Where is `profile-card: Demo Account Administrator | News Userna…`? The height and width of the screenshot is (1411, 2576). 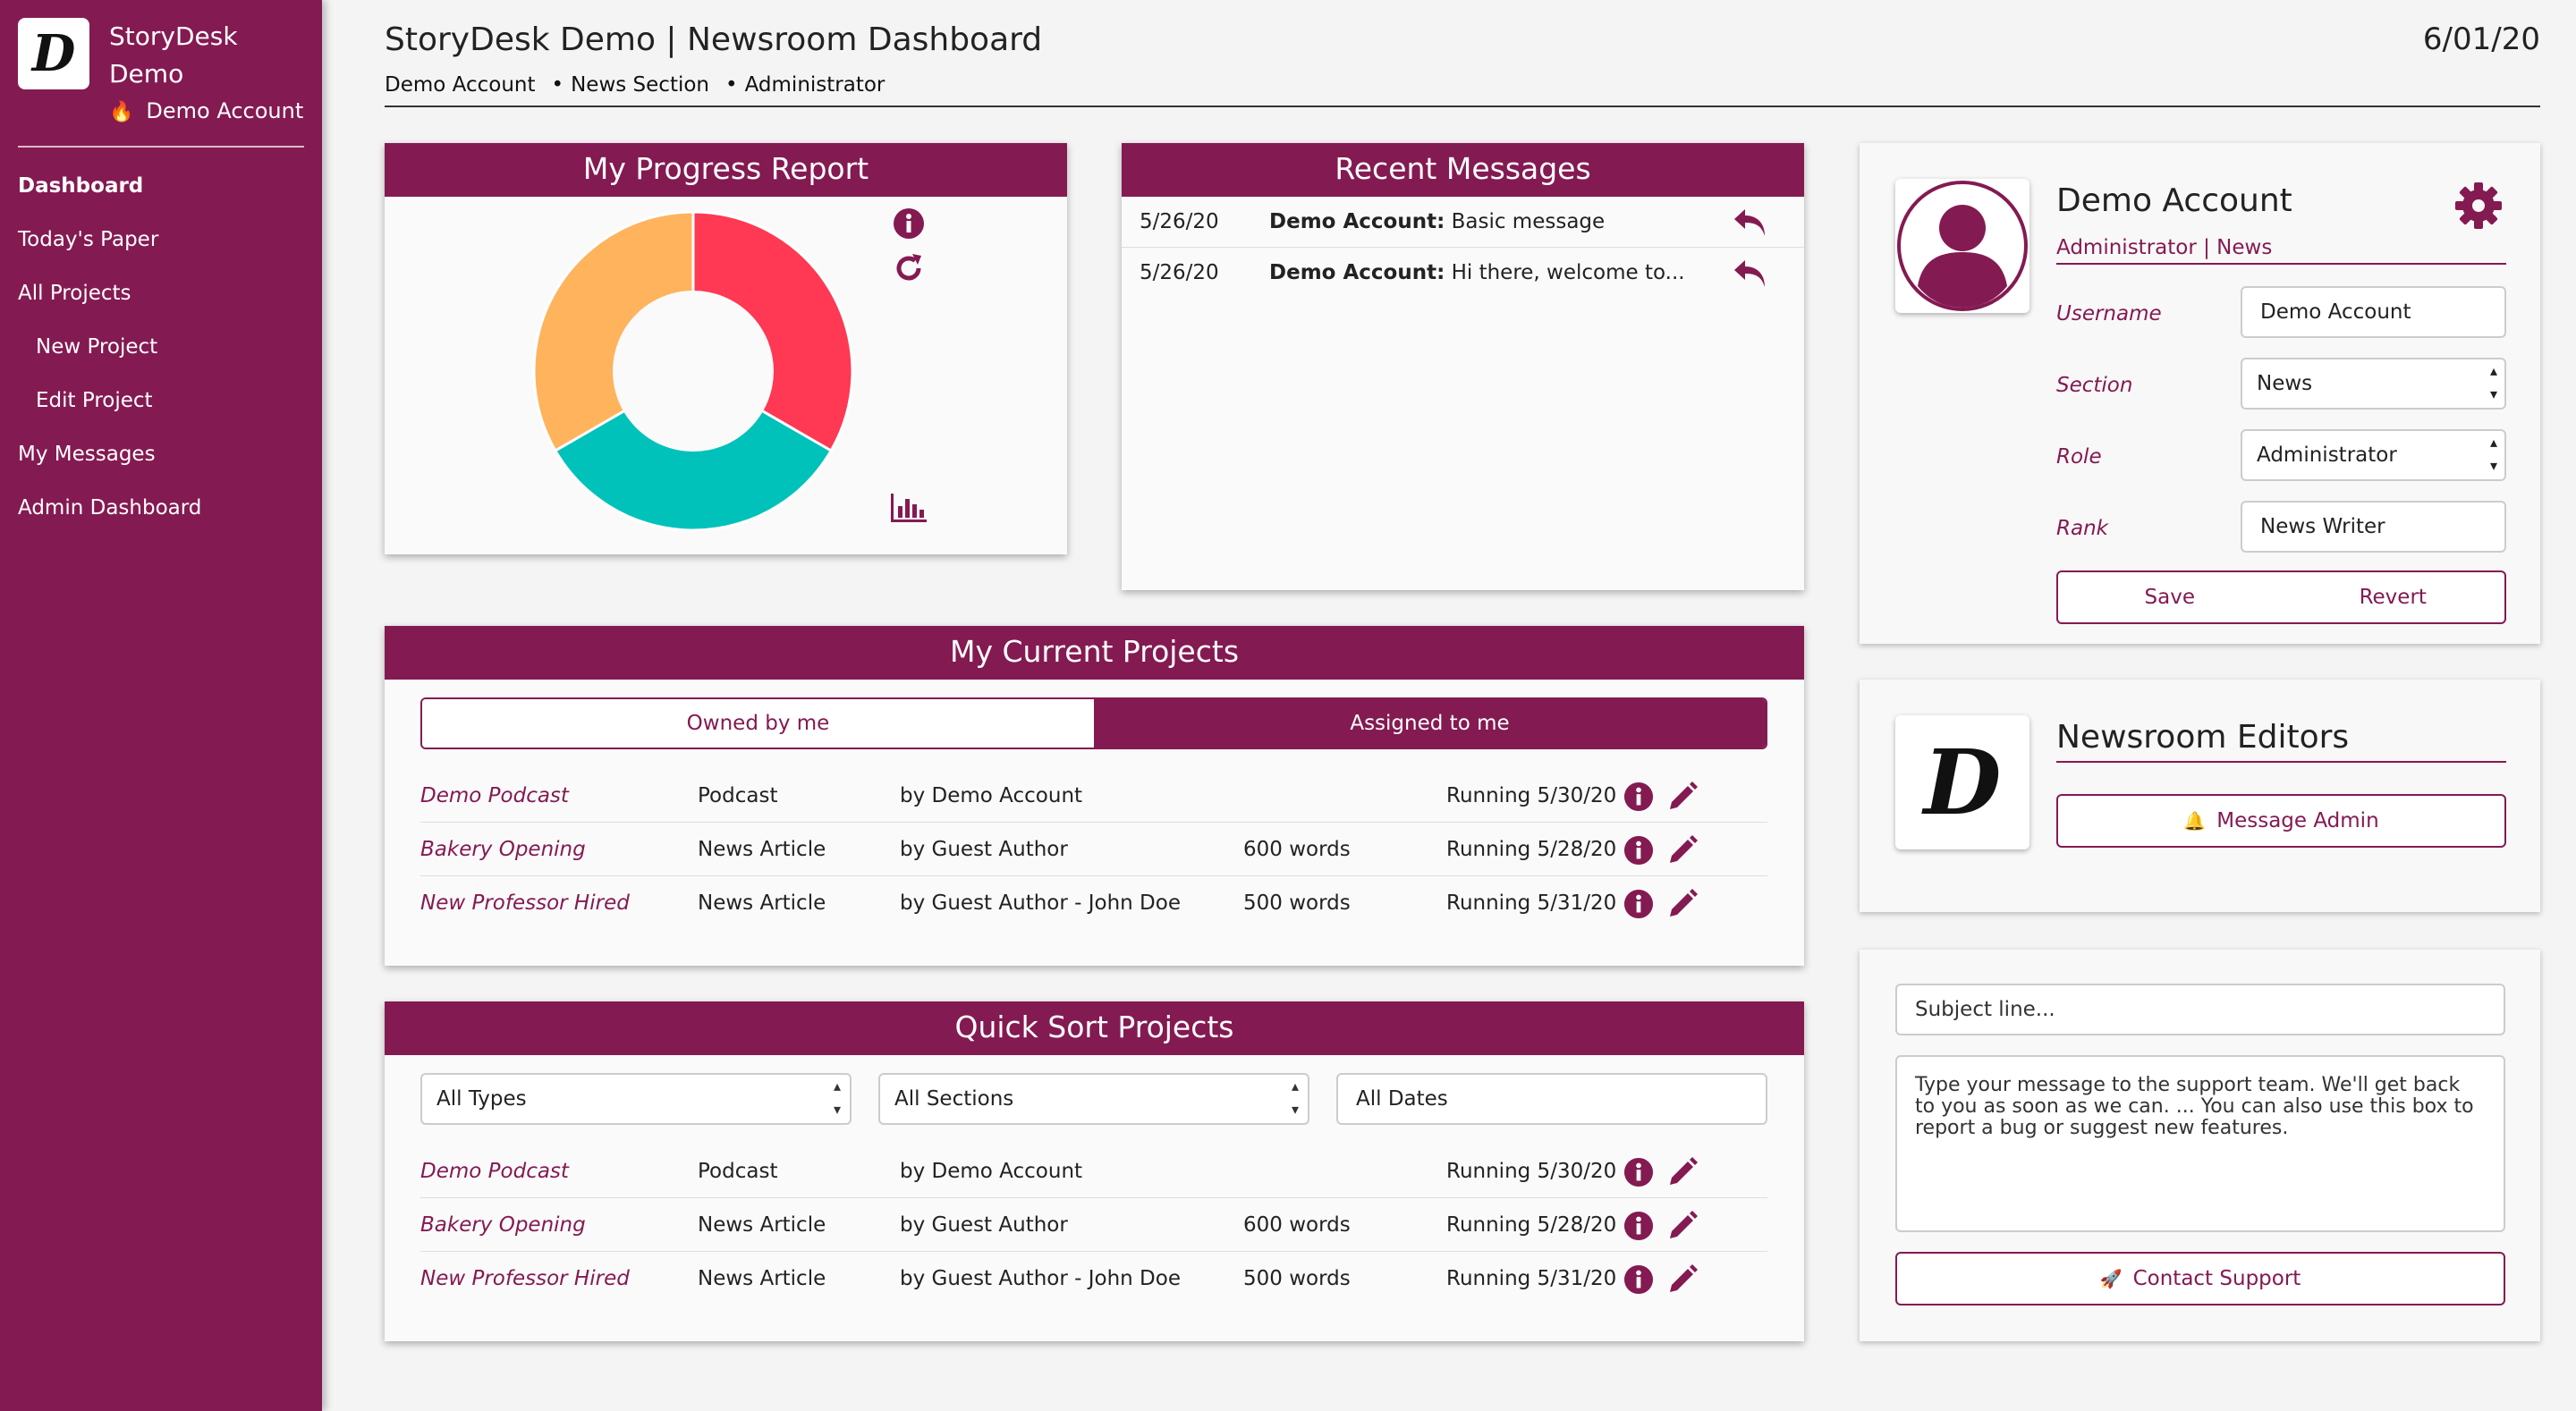 profile-card: Demo Account Administrator | News Userna… is located at coordinates (2200, 393).